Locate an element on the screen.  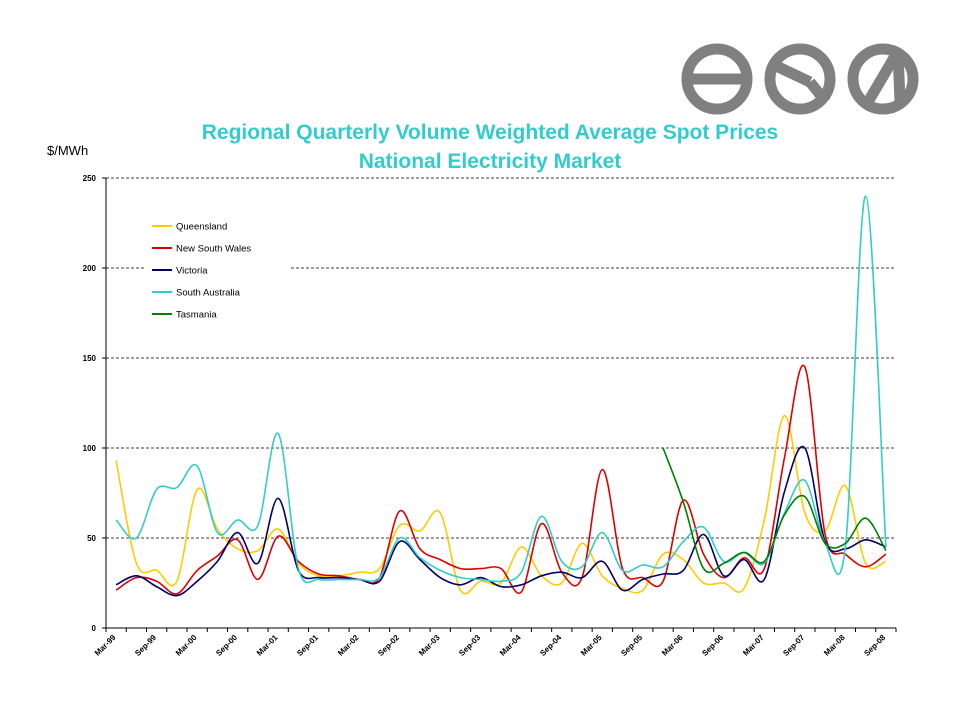
y-tick-label: 150 is located at coordinates (90, 358).